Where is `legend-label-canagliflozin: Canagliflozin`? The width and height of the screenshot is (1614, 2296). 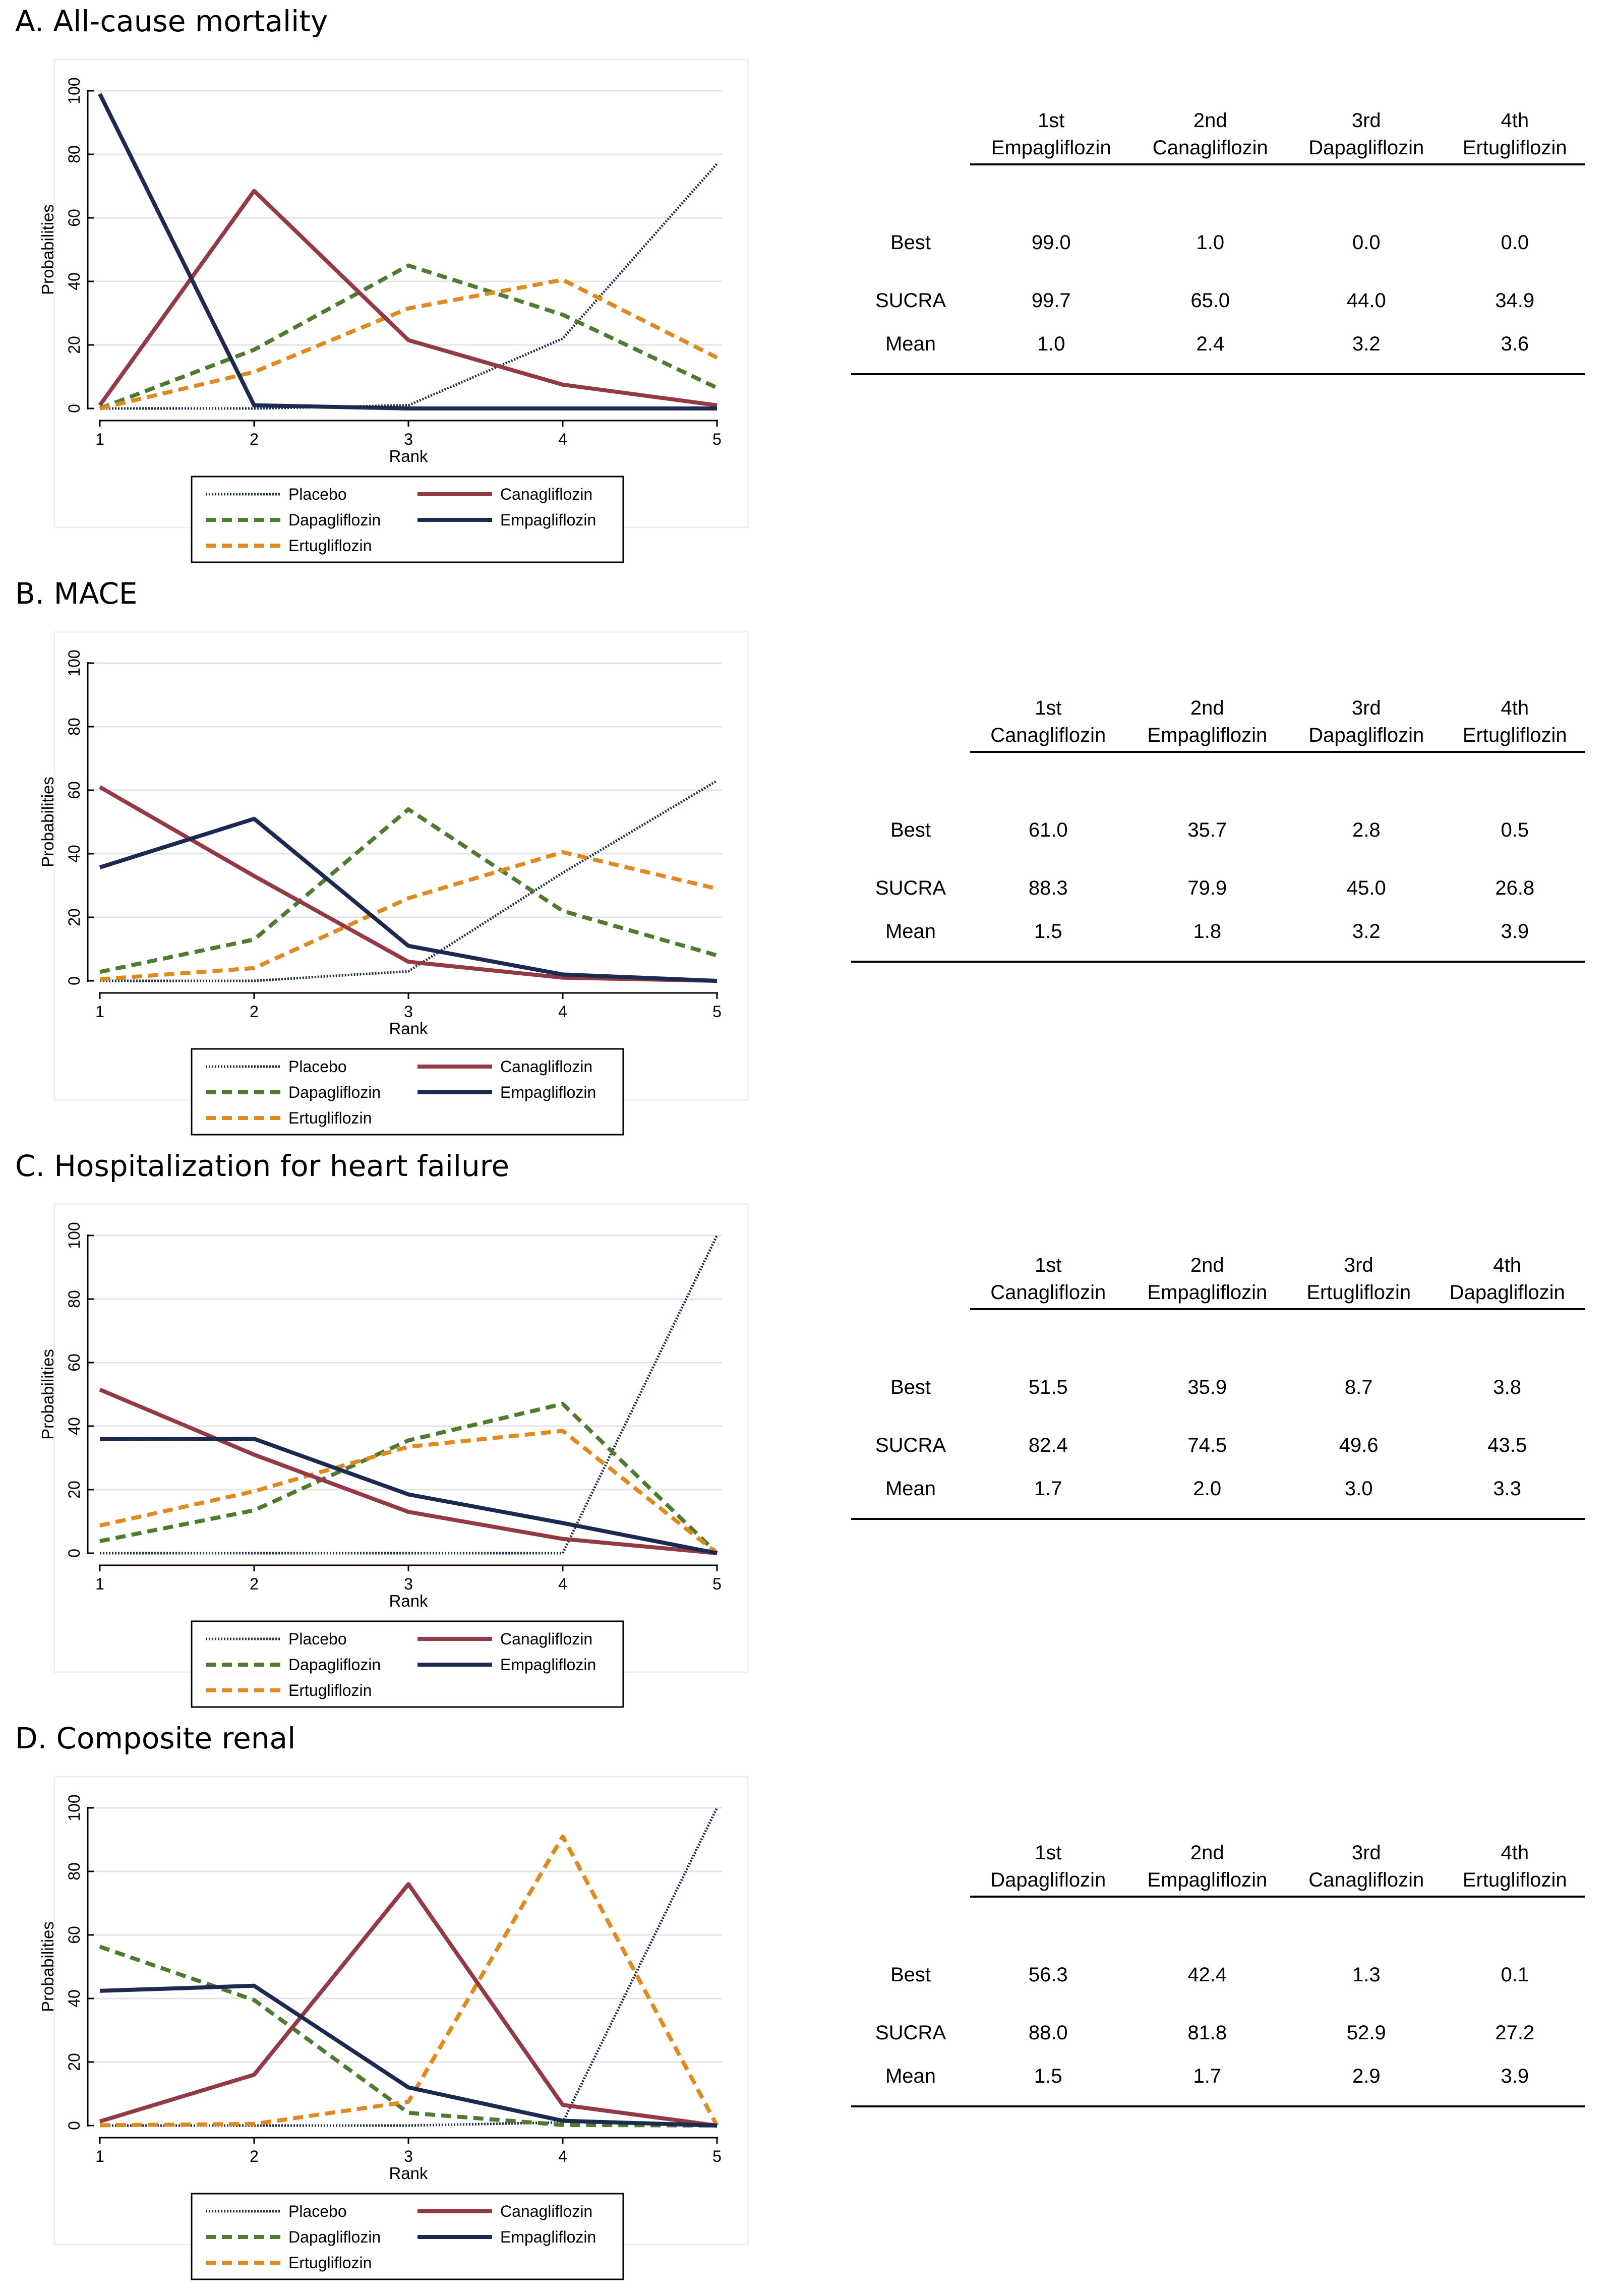
legend-label-canagliflozin: Canagliflozin is located at coordinates (546, 494).